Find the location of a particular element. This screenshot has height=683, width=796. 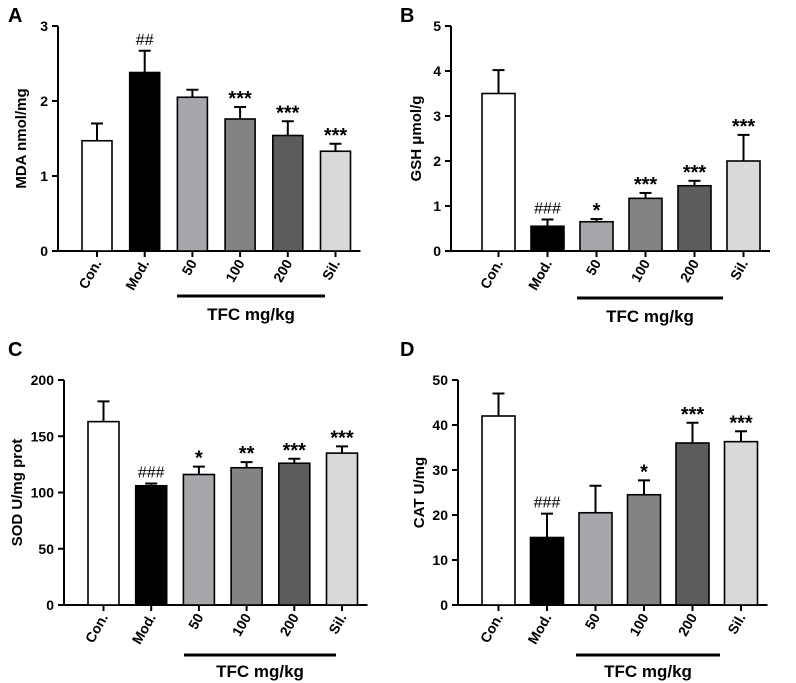

chart-c-y-tick-label: 50 is located at coordinates (46, 549).